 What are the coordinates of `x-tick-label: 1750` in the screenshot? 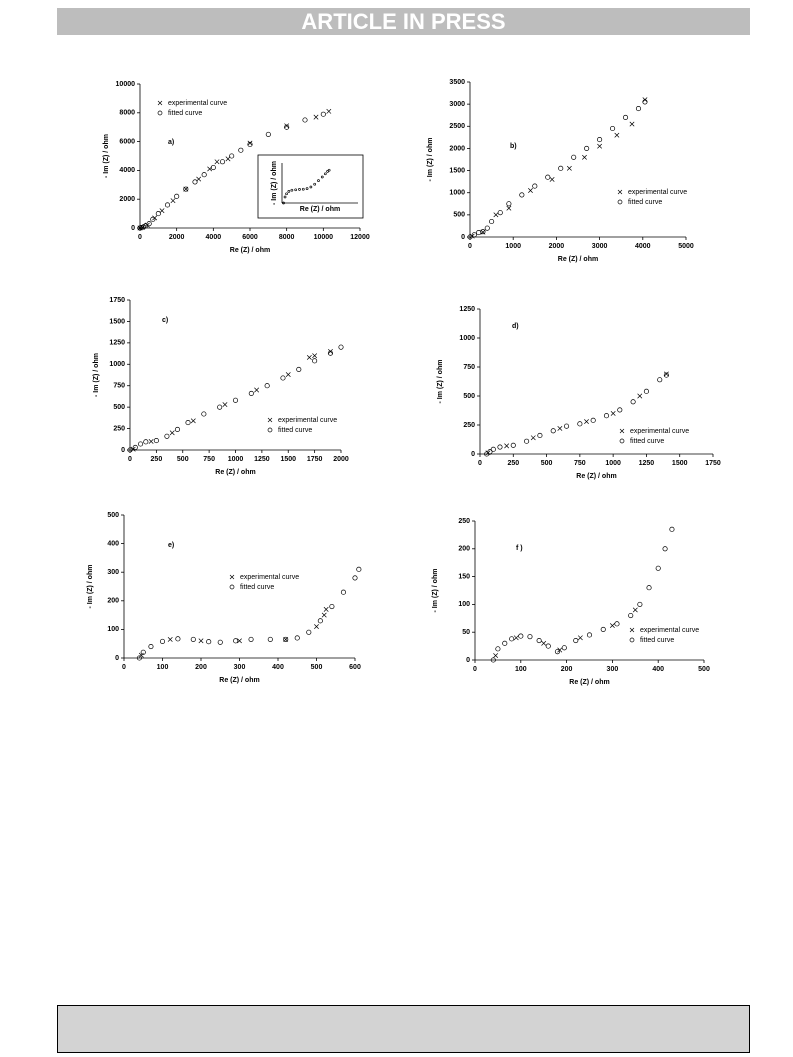 It's located at (713, 463).